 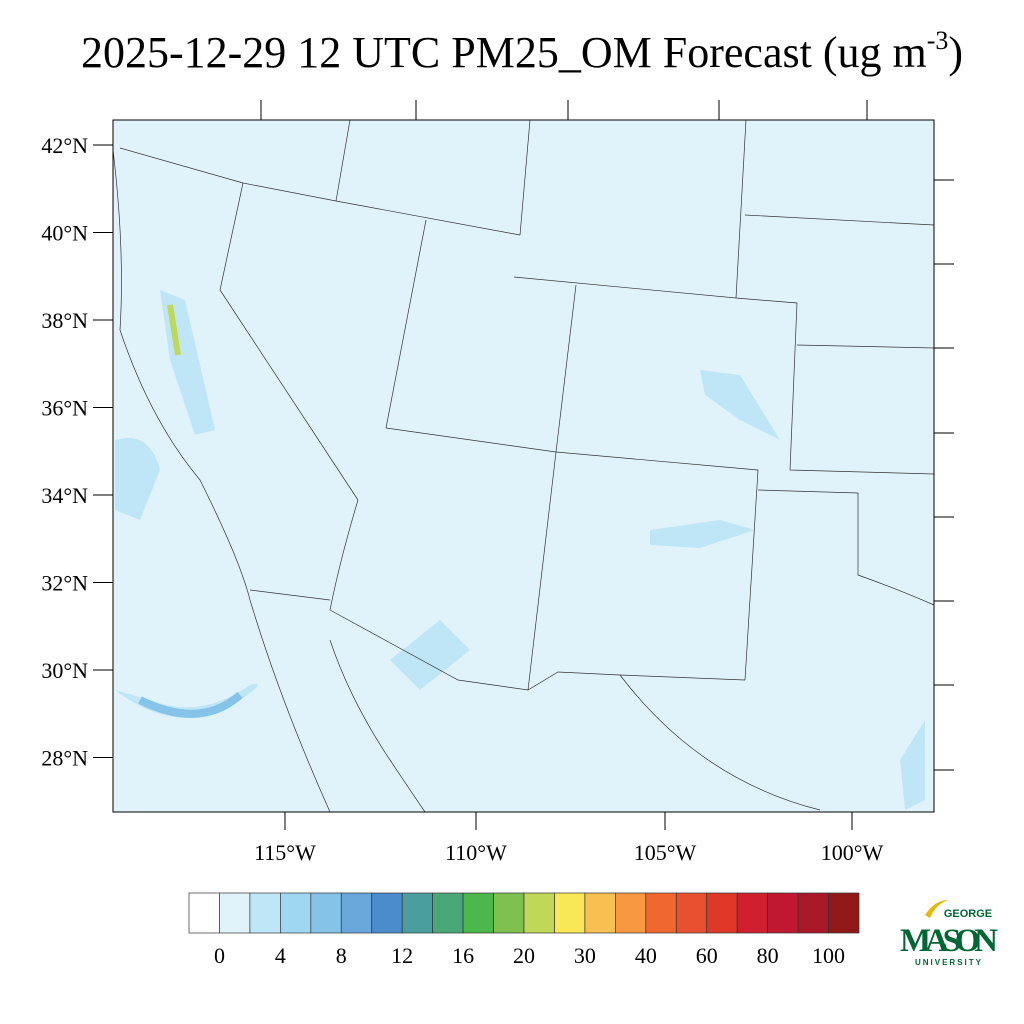 What do you see at coordinates (949, 941) in the screenshot?
I see `logo-main: MASON` at bounding box center [949, 941].